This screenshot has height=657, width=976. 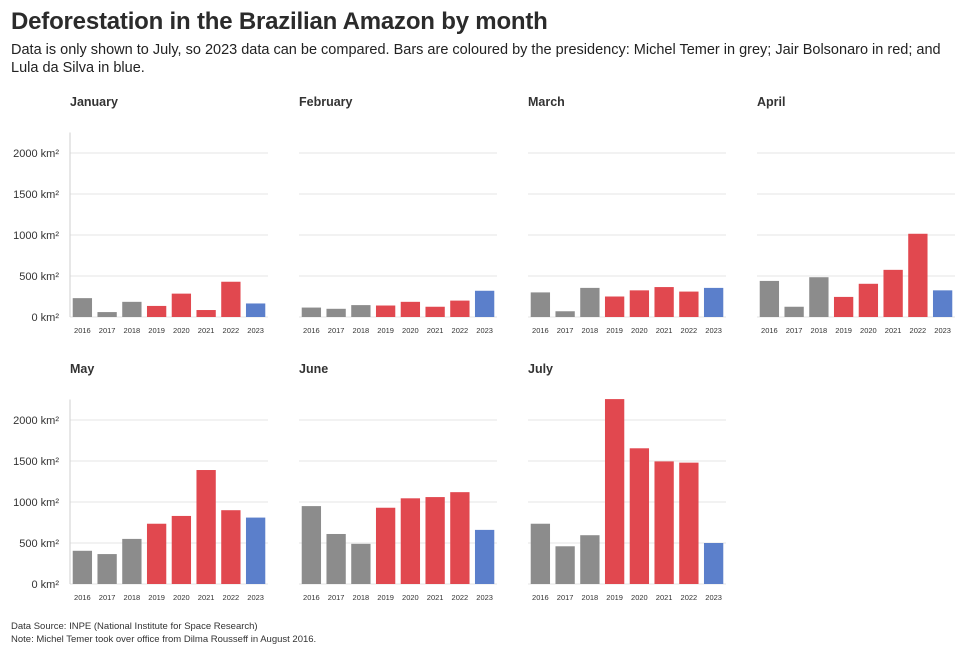 What do you see at coordinates (132, 561) in the screenshot?
I see `bar-may-2018` at bounding box center [132, 561].